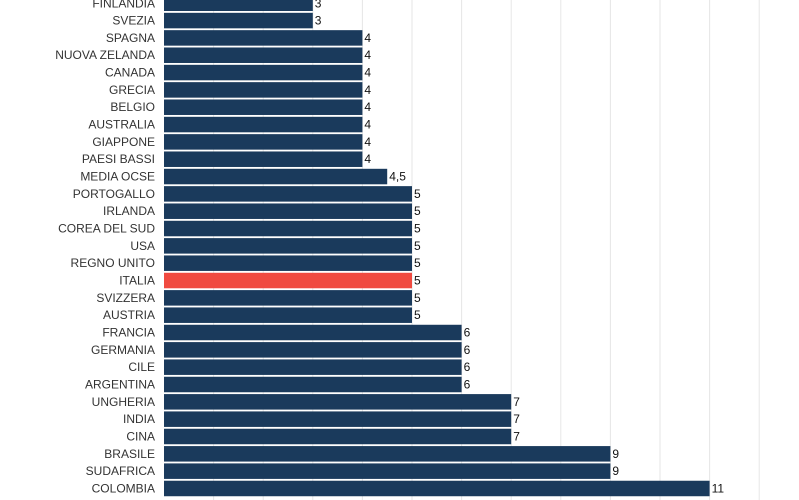 The height and width of the screenshot is (500, 799). I want to click on value-label-corea-del-sud: 5, so click(417, 229).